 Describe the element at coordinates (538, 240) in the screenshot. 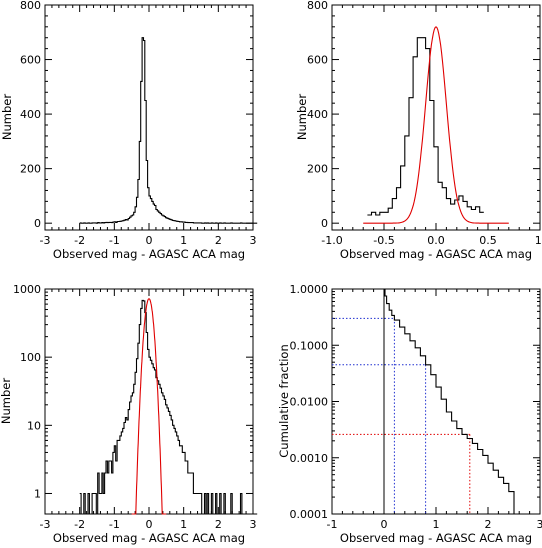

I see `x-tick-label: 1.` at that location.